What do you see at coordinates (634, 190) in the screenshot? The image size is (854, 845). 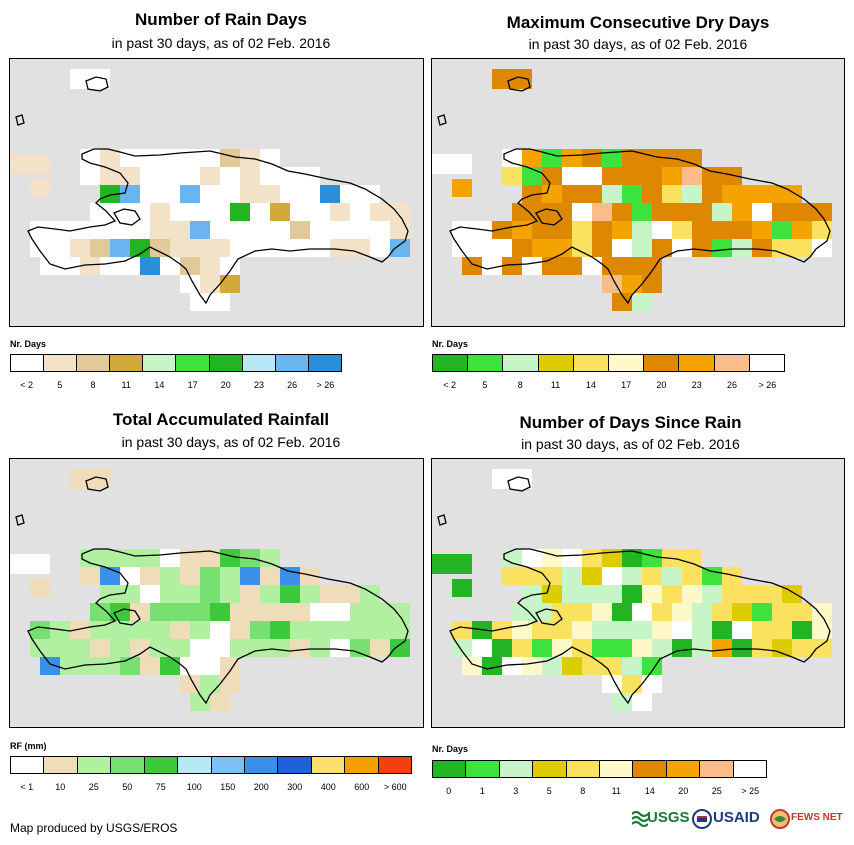 I see `panel2-outline` at bounding box center [634, 190].